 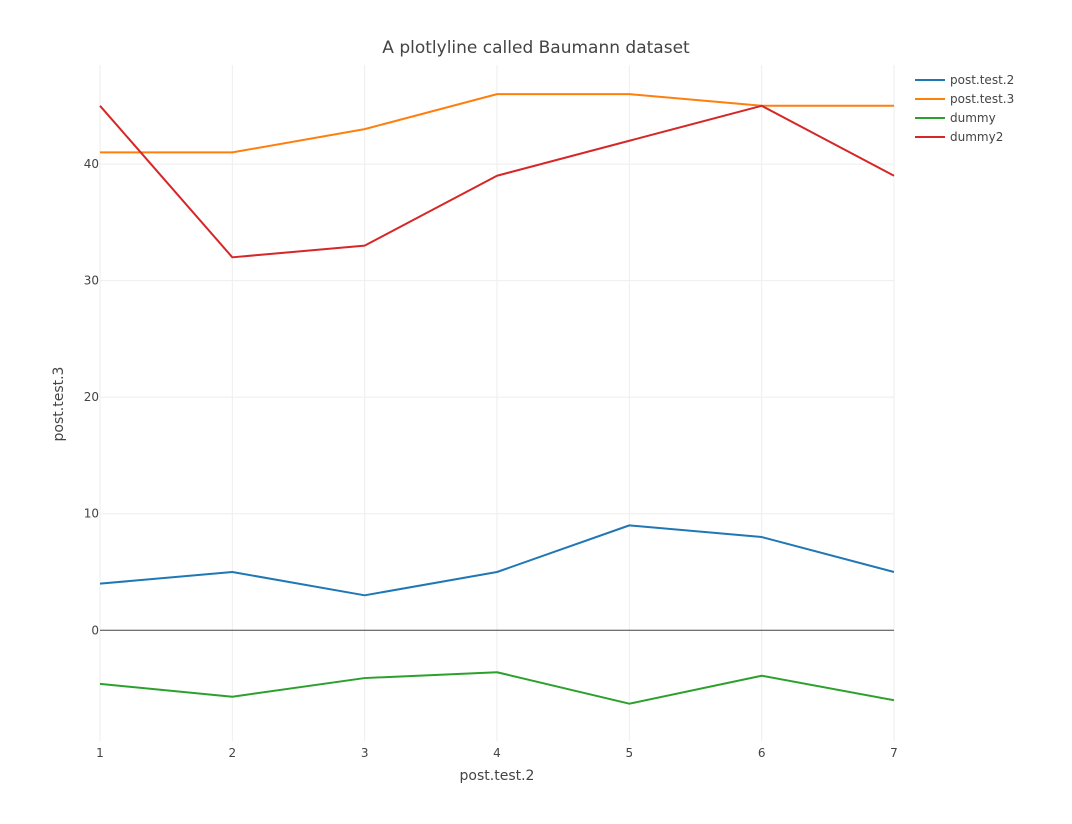 I want to click on x-axis-title: post.test.2, so click(x=497, y=776).